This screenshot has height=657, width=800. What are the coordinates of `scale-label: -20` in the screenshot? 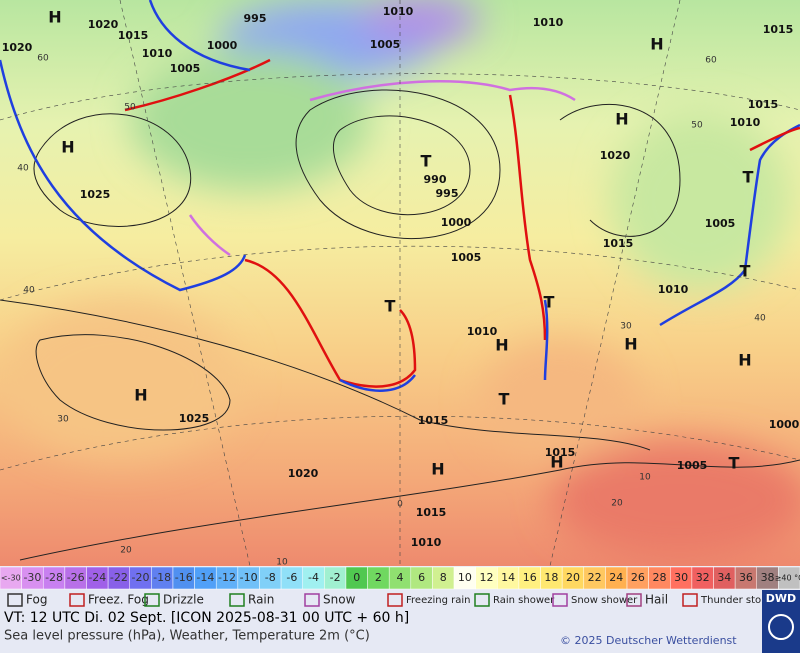 It's located at (141, 577).